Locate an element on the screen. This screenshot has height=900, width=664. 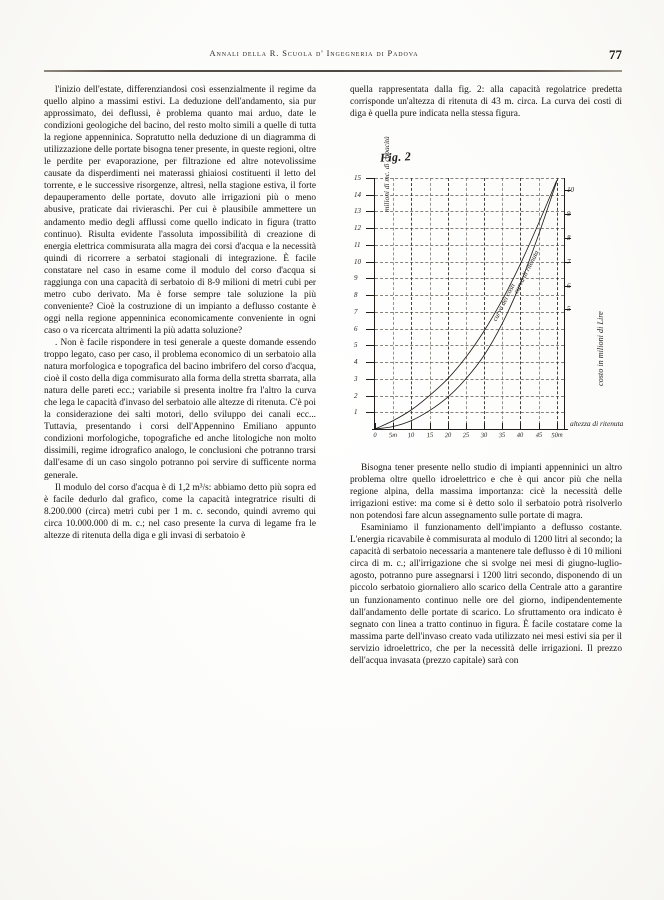
y-axis-right is located at coordinates (565, 304).